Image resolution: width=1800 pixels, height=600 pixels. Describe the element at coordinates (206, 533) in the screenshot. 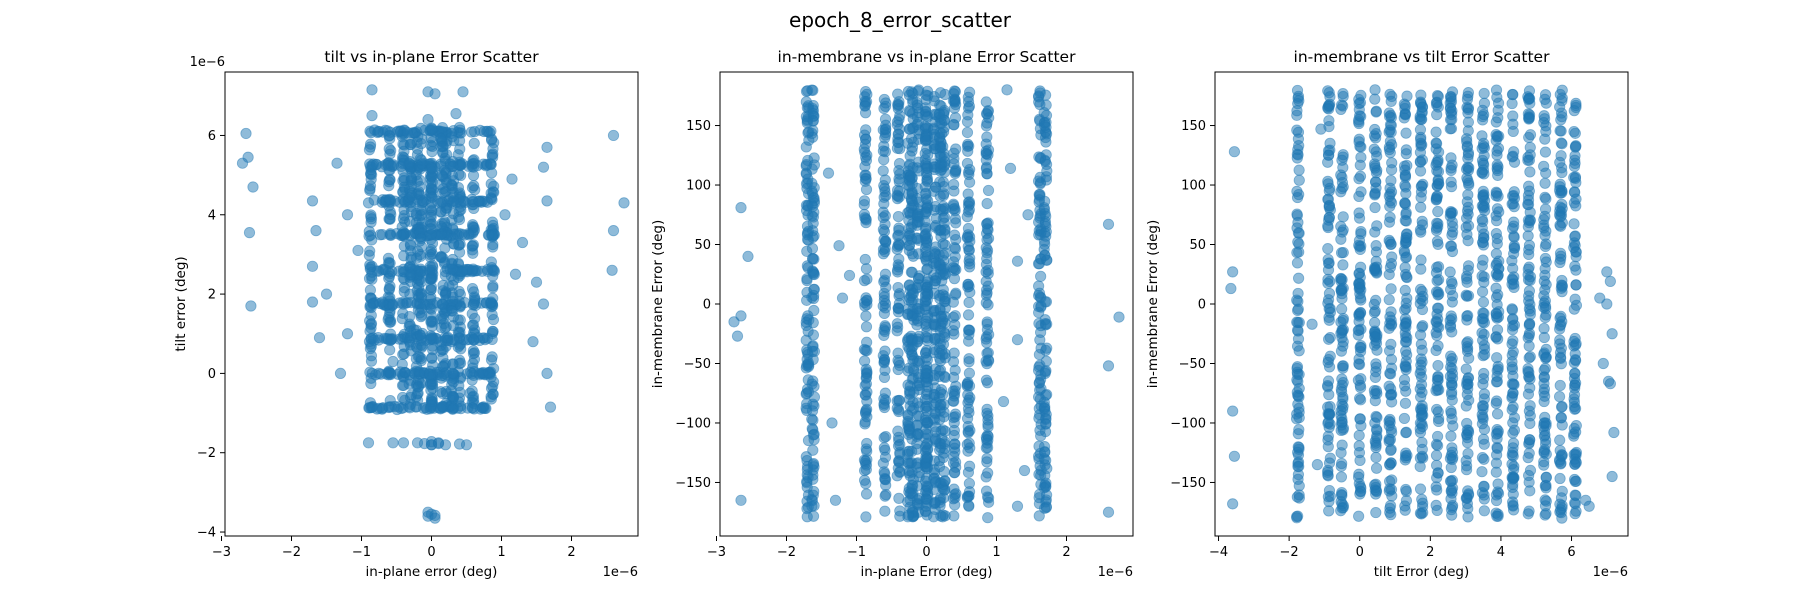

I see `y-tick-label: −4` at that location.